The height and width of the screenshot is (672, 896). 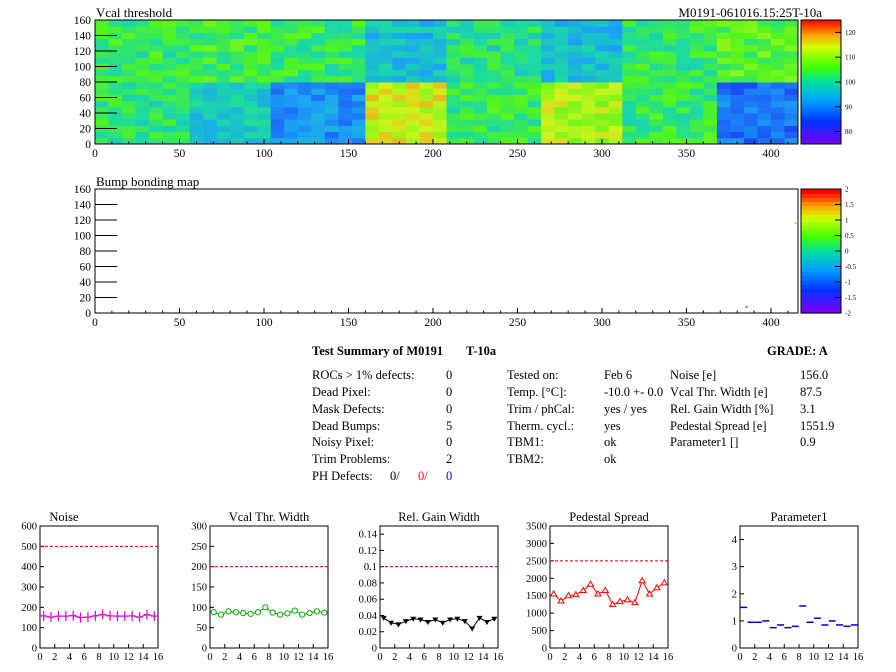 I want to click on y-tick-label: 150, so click(x=199, y=588).